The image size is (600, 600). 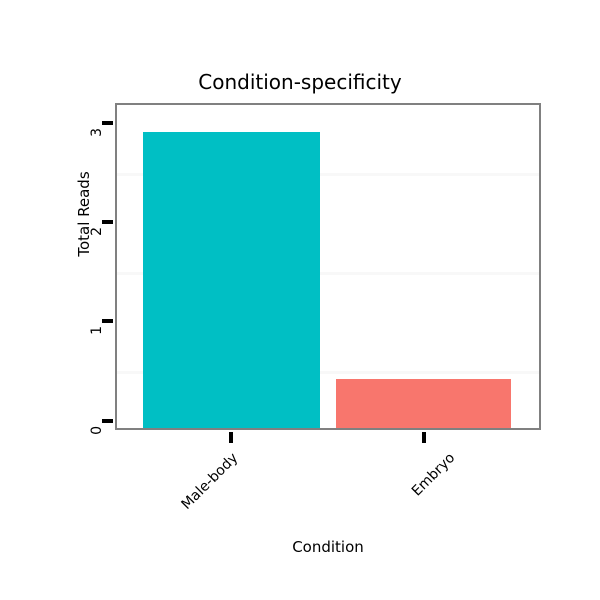 I want to click on chart-title: Condition-specificity, so click(x=300, y=82).